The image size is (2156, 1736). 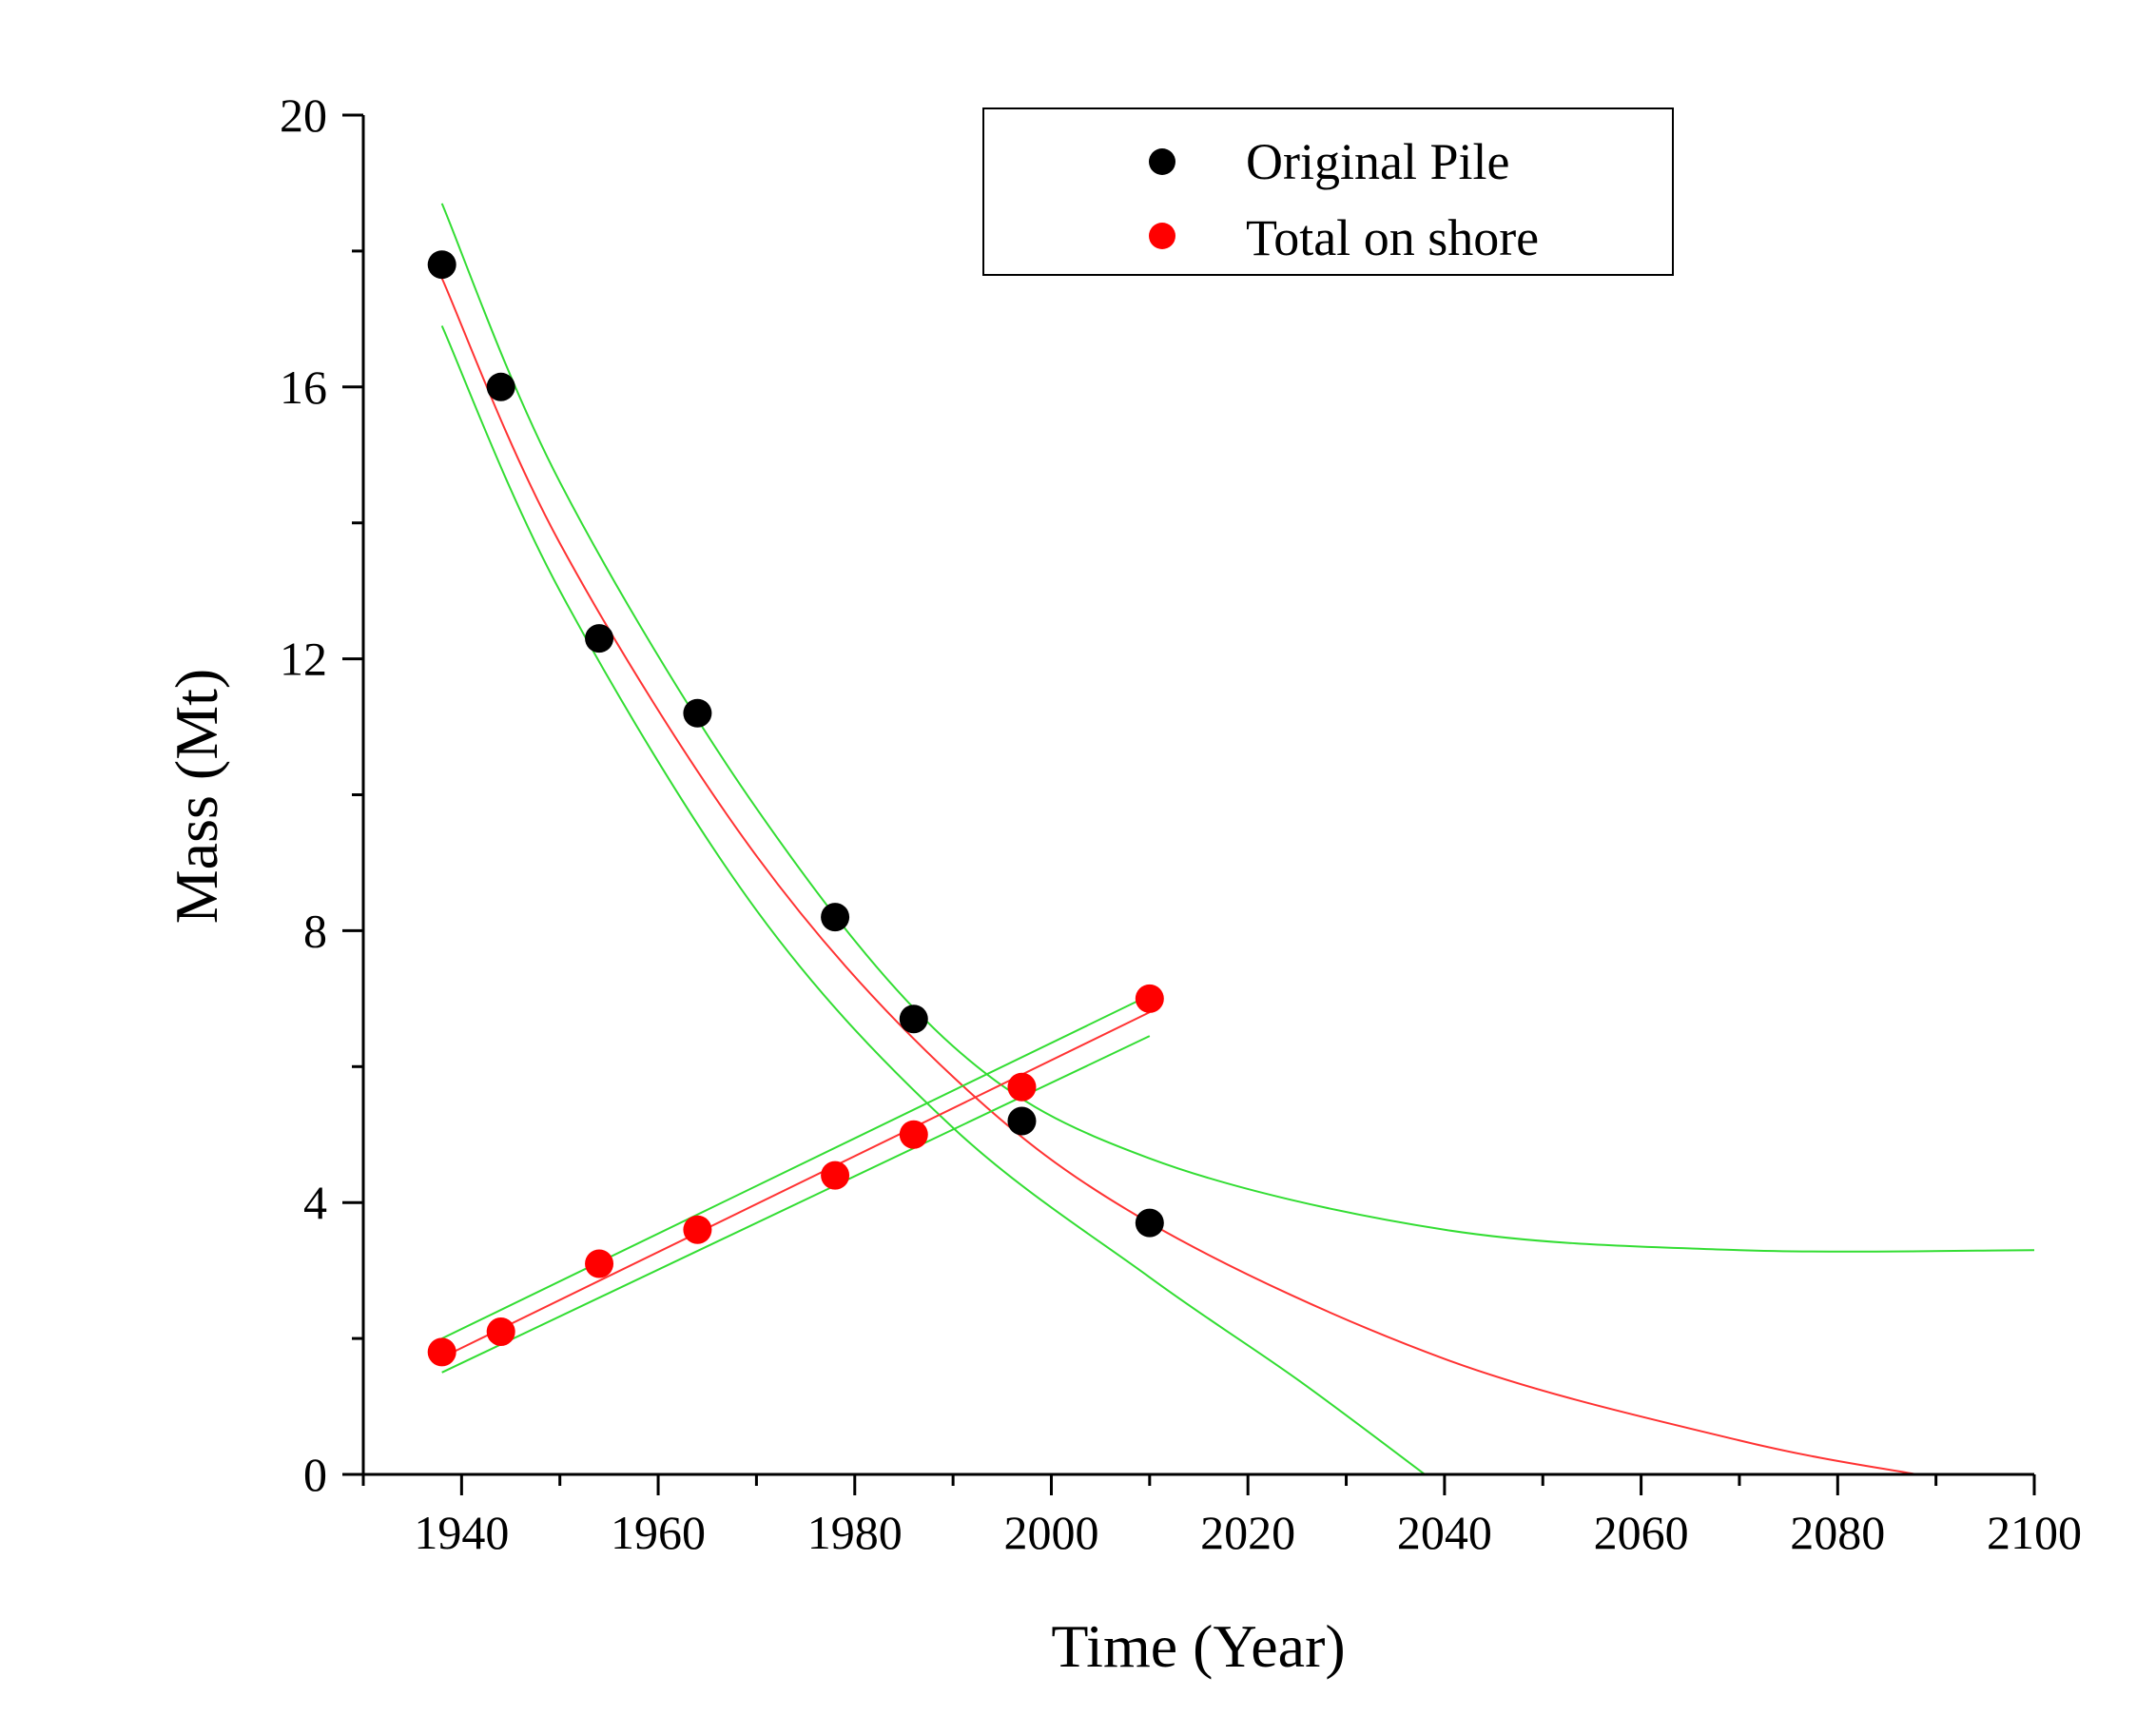 I want to click on legend-box, so click(x=1328, y=192).